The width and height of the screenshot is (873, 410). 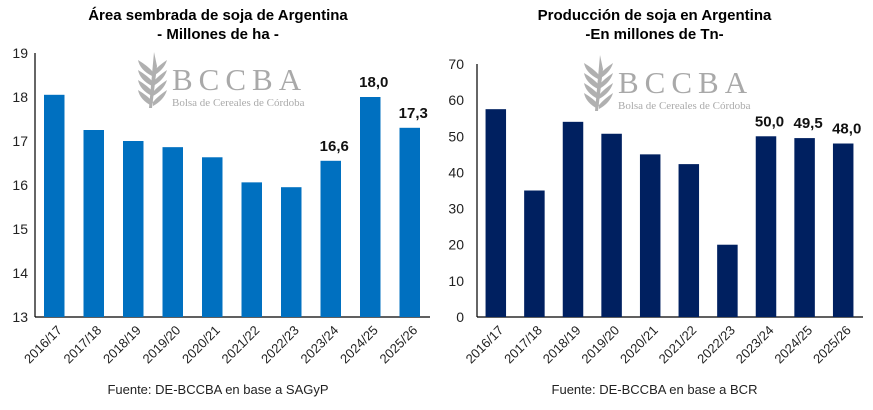 What do you see at coordinates (456, 64) in the screenshot?
I see `y-tick-label: 70` at bounding box center [456, 64].